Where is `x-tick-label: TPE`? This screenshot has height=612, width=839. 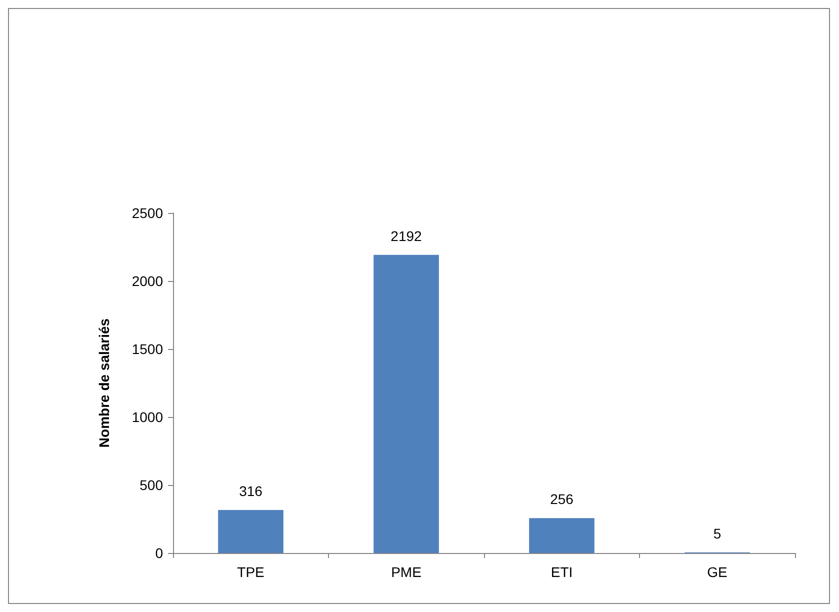 x-tick-label: TPE is located at coordinates (250, 572).